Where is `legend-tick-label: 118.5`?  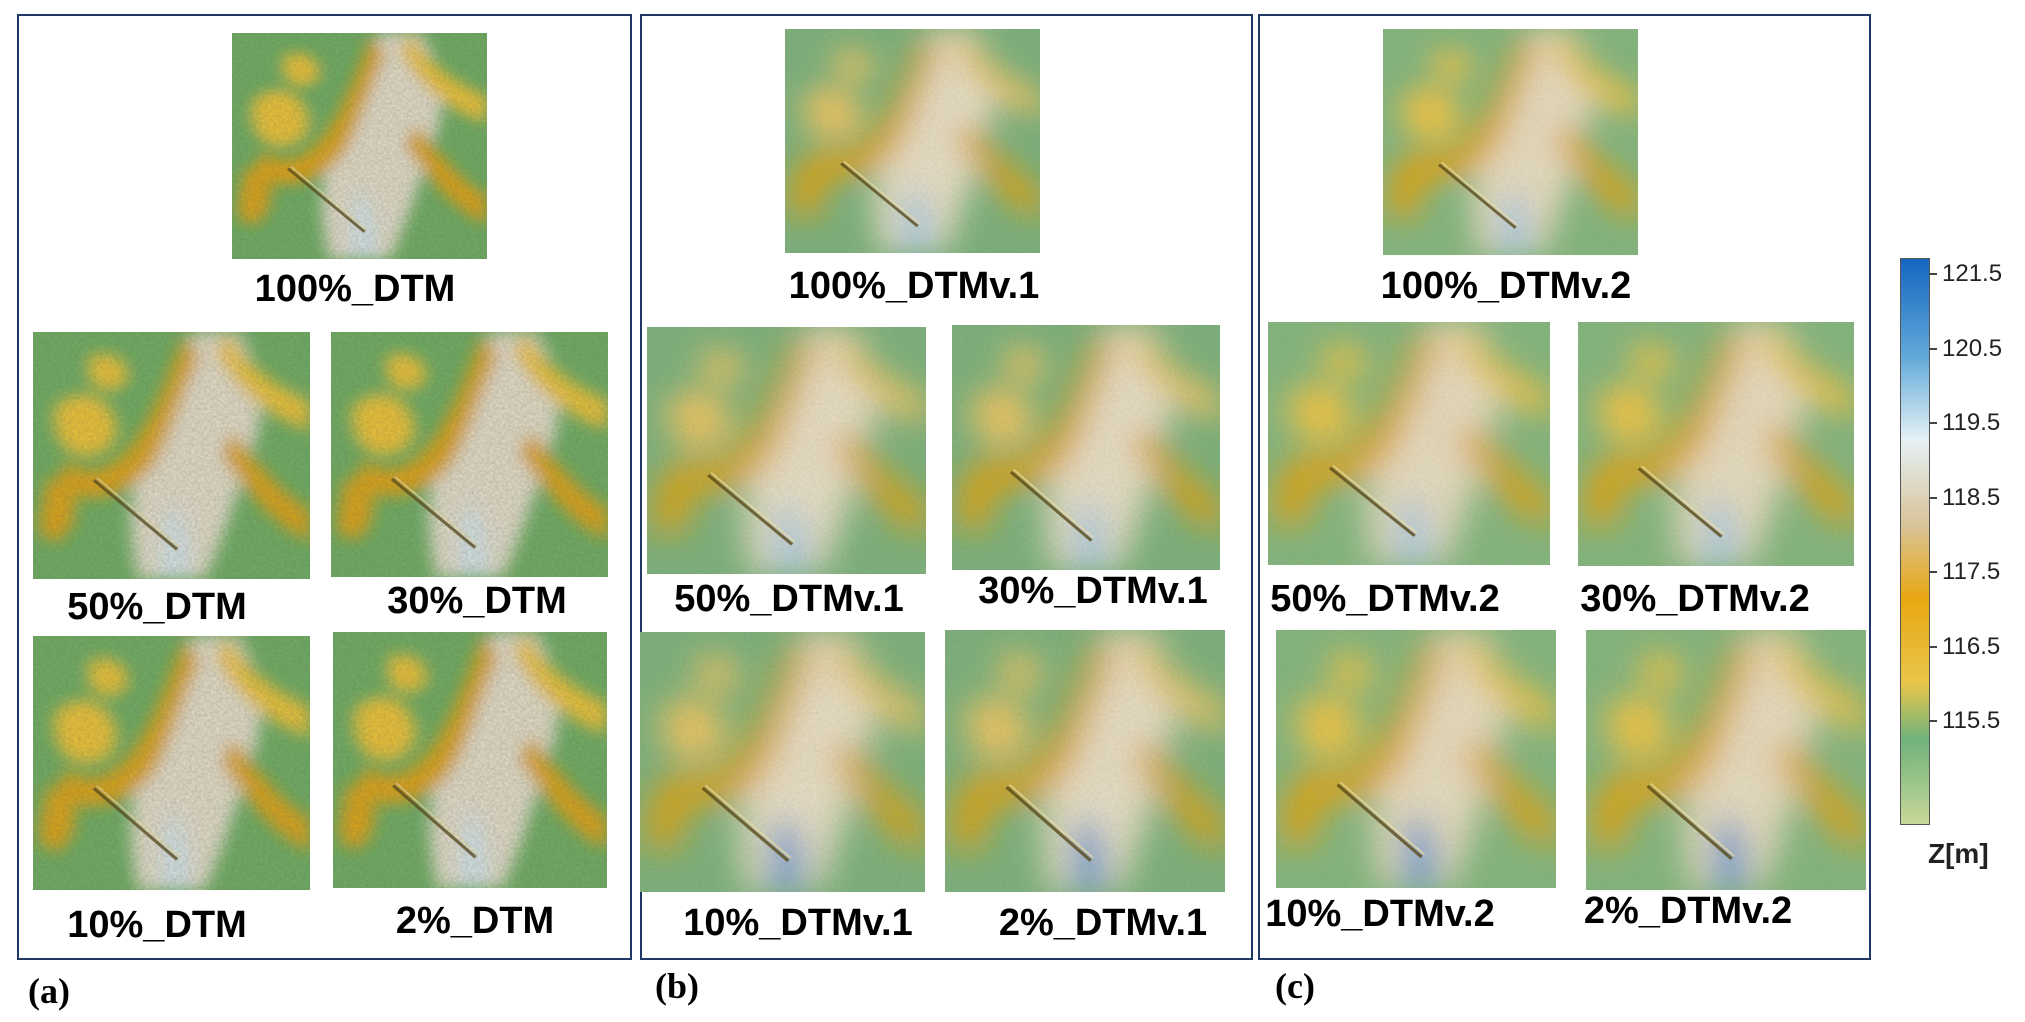
legend-tick-label: 118.5 is located at coordinates (1971, 497).